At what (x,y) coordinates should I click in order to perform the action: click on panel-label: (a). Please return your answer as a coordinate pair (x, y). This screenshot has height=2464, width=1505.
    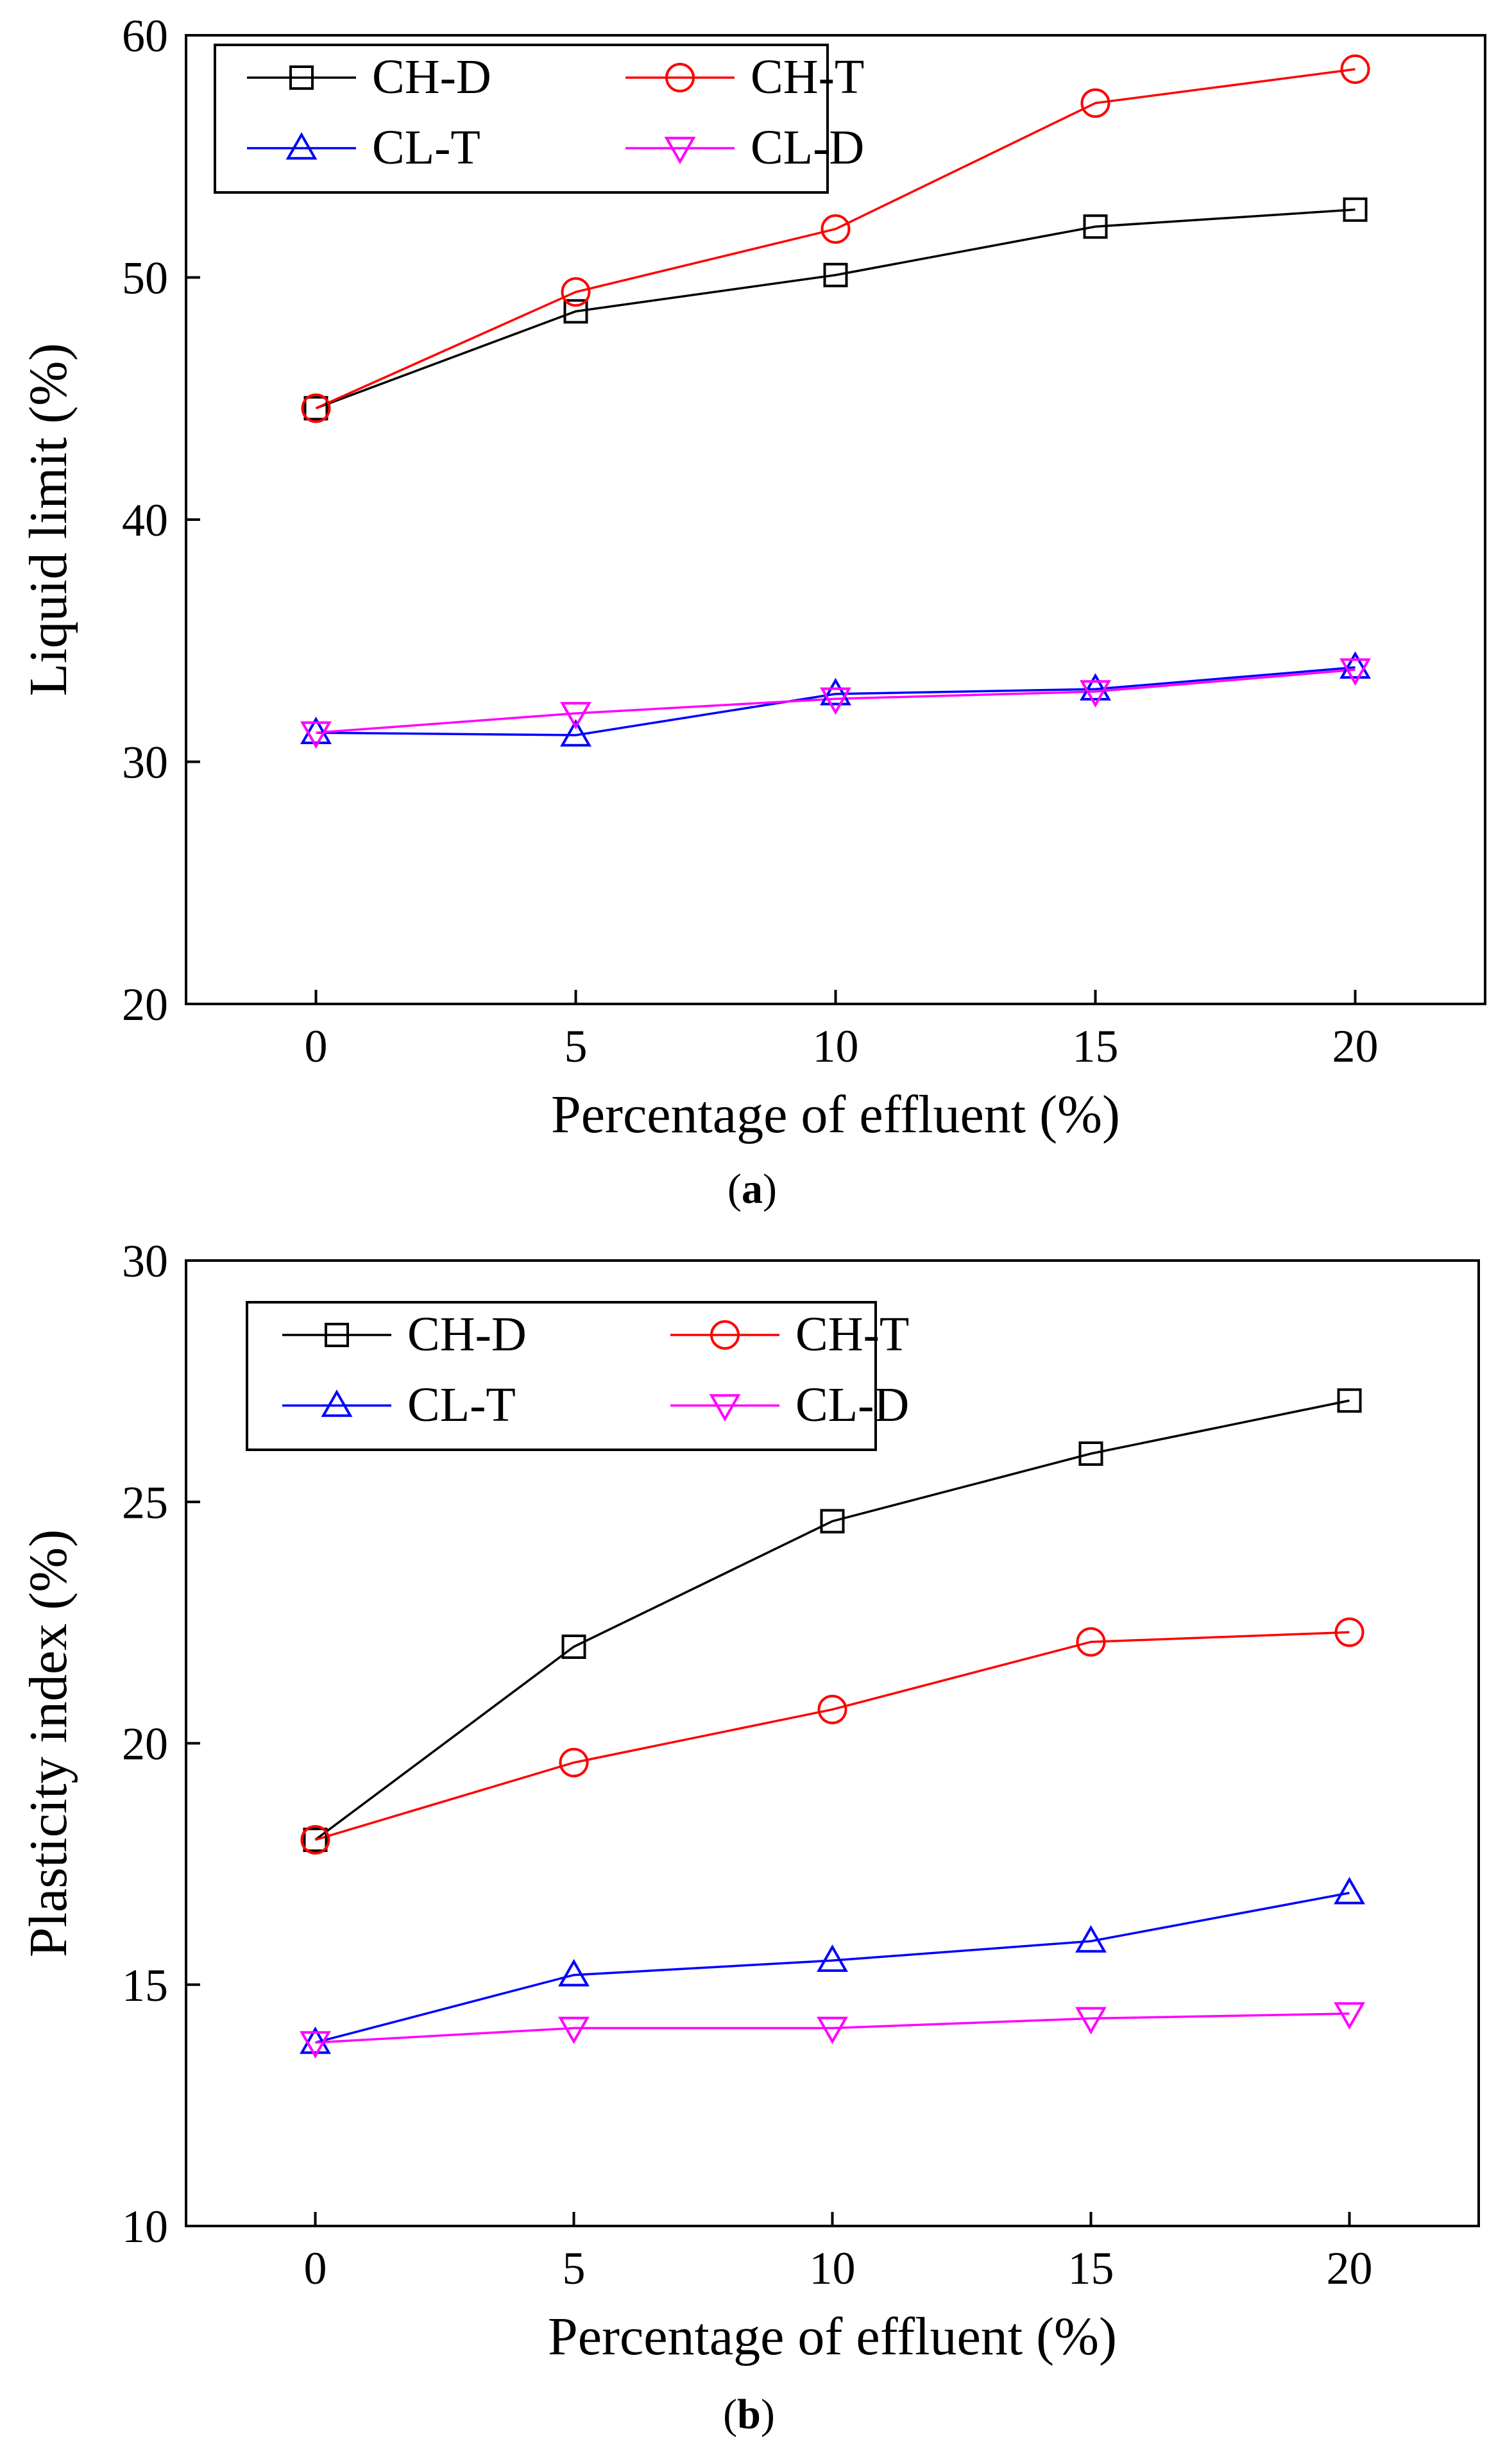
    Looking at the image, I should click on (752, 1189).